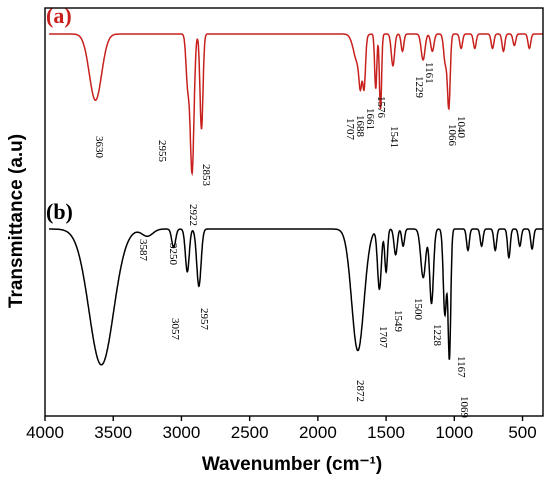 Image resolution: width=550 pixels, height=482 pixels. I want to click on x-tick-label: 2000, so click(318, 432).